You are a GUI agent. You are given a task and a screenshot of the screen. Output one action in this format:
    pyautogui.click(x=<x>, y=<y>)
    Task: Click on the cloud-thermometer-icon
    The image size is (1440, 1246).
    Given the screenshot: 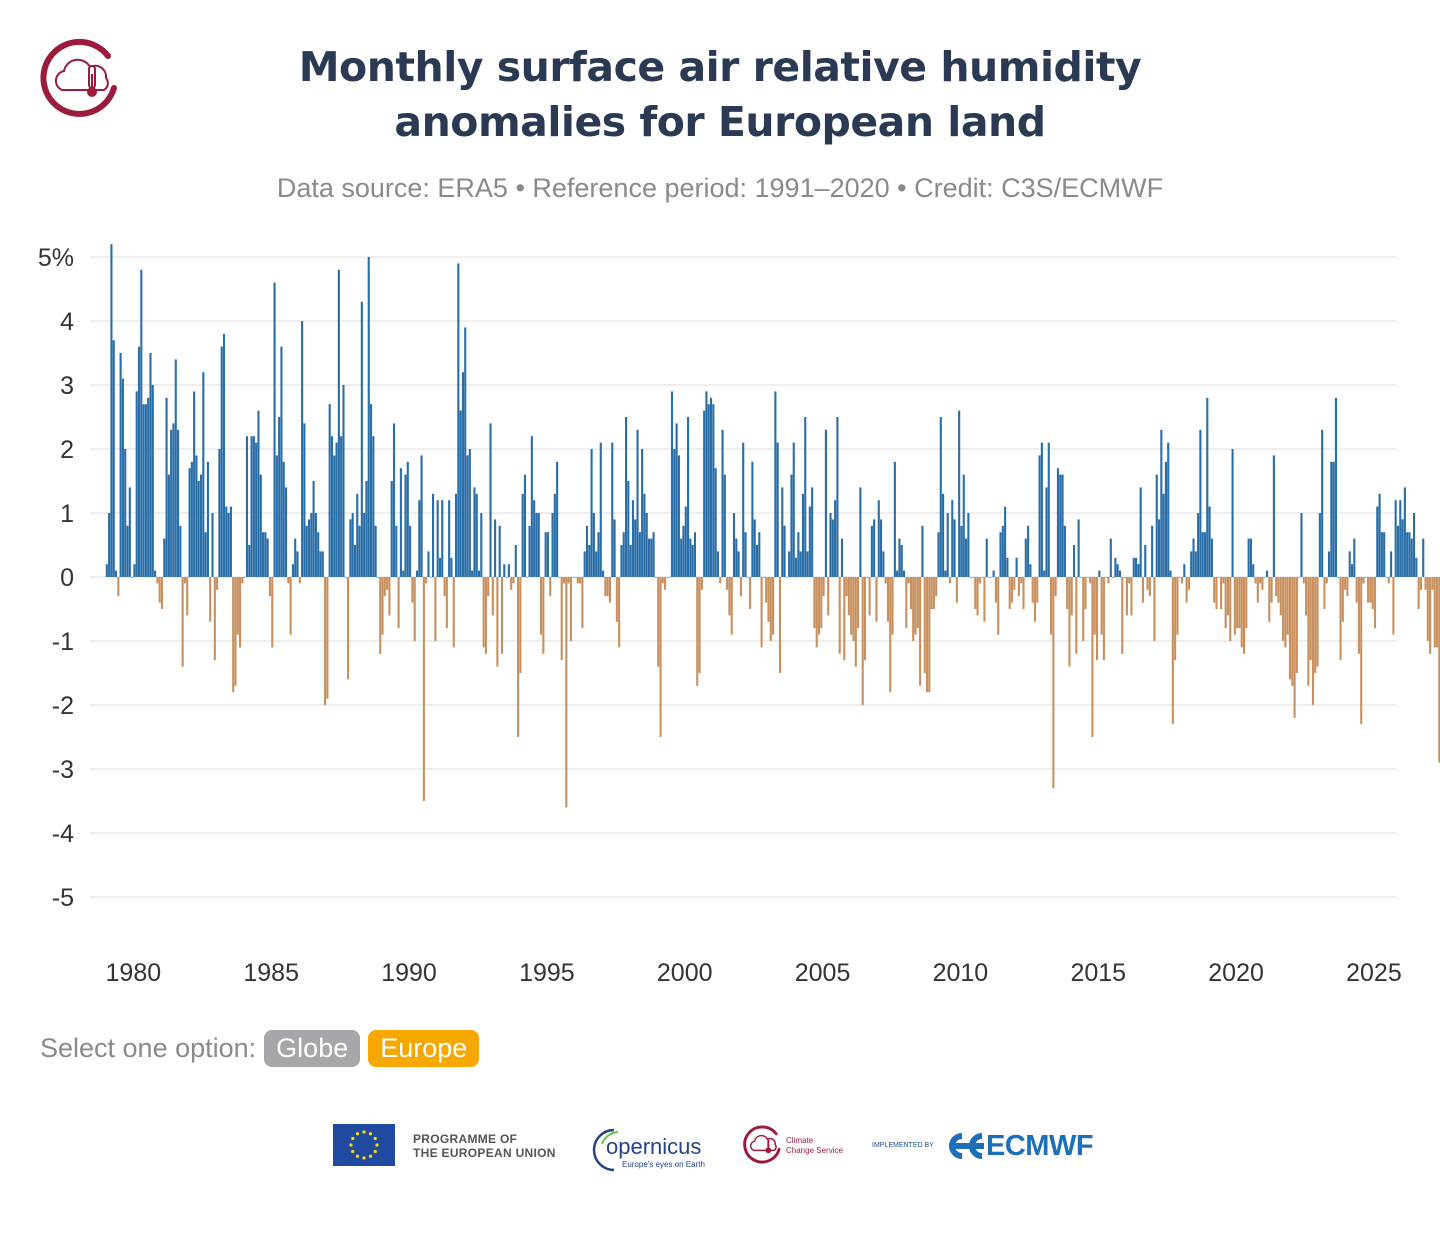 What is the action you would take?
    pyautogui.click(x=762, y=1144)
    